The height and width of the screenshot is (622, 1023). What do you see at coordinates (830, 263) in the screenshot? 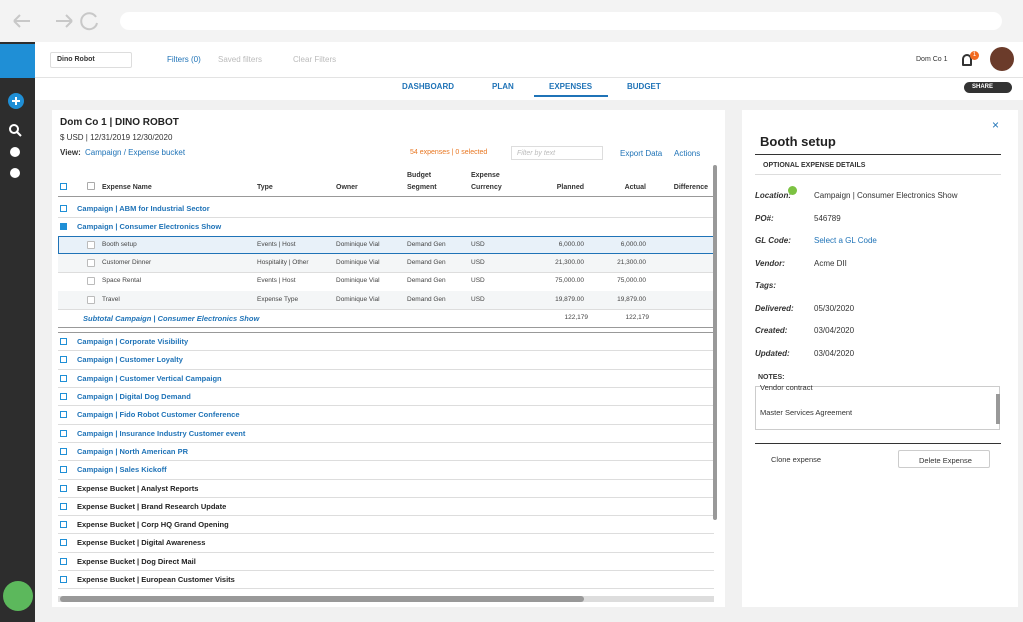
I see `field-value: Acme DII` at bounding box center [830, 263].